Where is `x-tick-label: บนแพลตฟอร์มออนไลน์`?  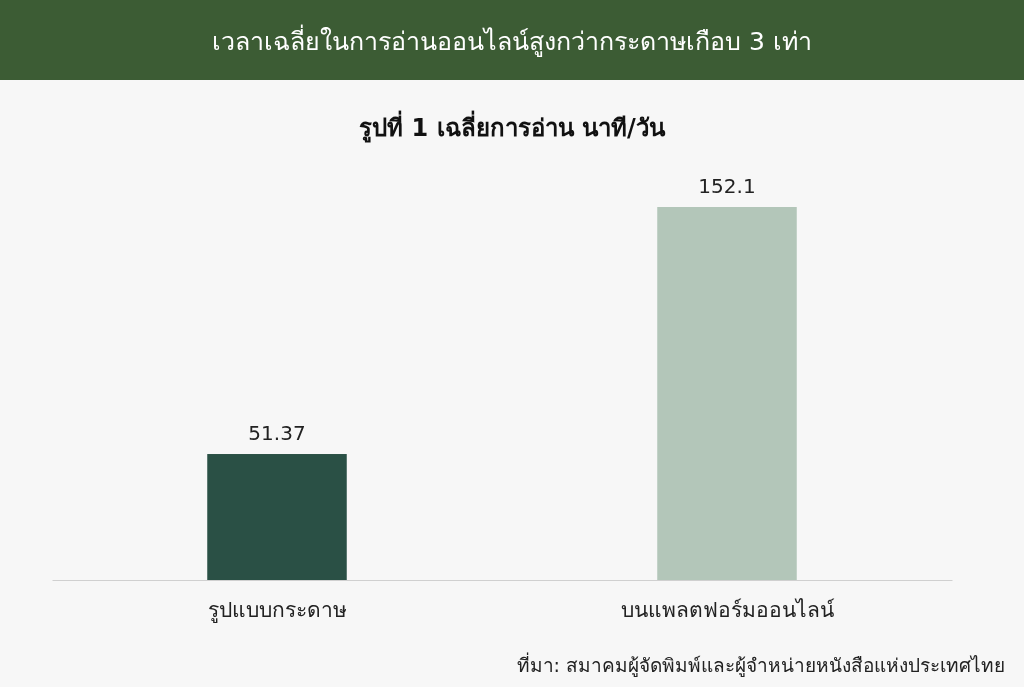 x-tick-label: บนแพลตฟอร์มออนไลน์ is located at coordinates (727, 609).